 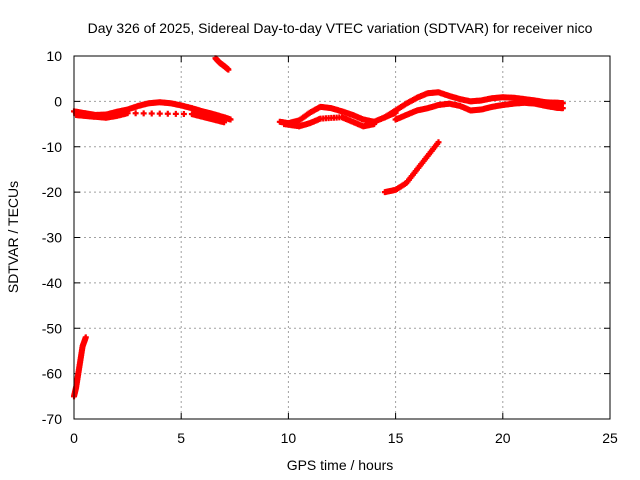 What do you see at coordinates (52, 147) in the screenshot?
I see `y-tick-label: -10` at bounding box center [52, 147].